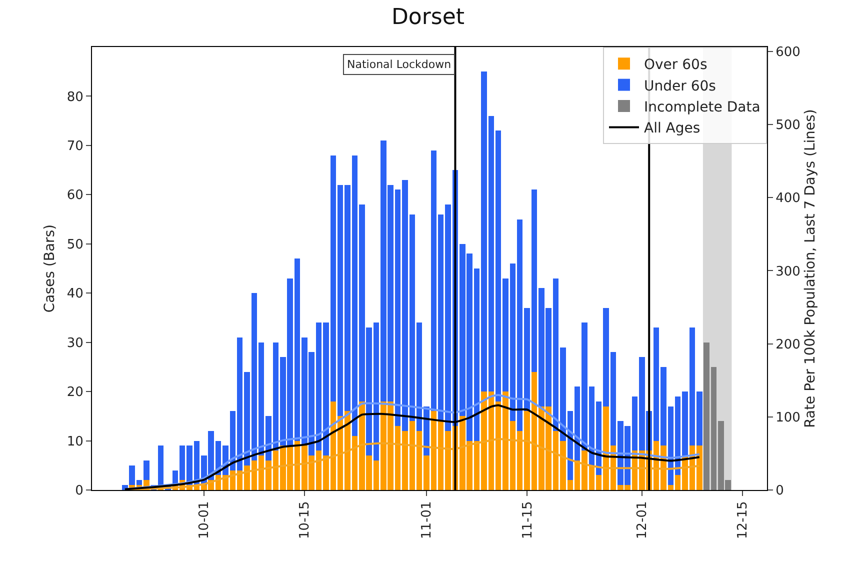  I want to click on y-tick-label: 30, so click(75, 343).